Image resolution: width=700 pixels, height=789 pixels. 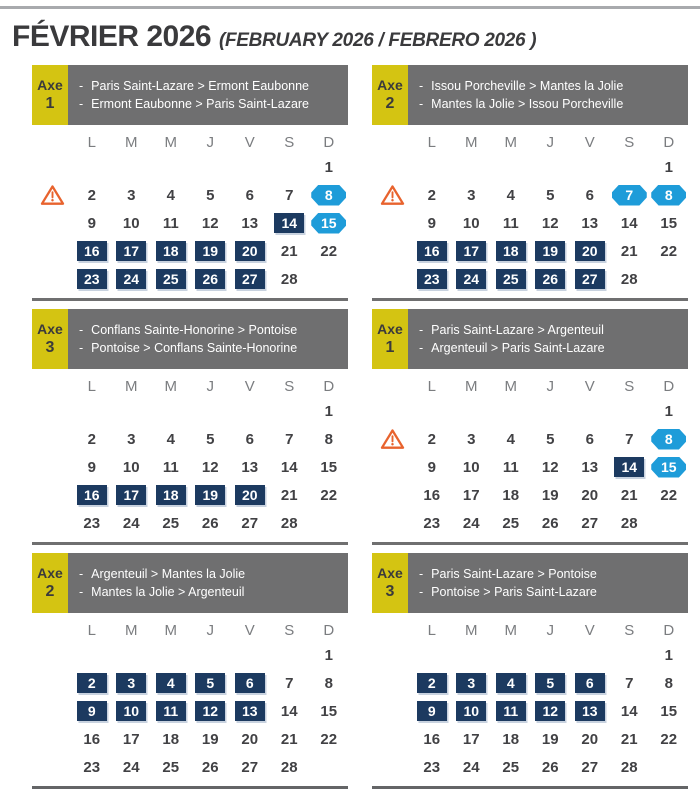 What do you see at coordinates (329, 223) in the screenshot?
I see `day-highlight-pill: 15` at bounding box center [329, 223].